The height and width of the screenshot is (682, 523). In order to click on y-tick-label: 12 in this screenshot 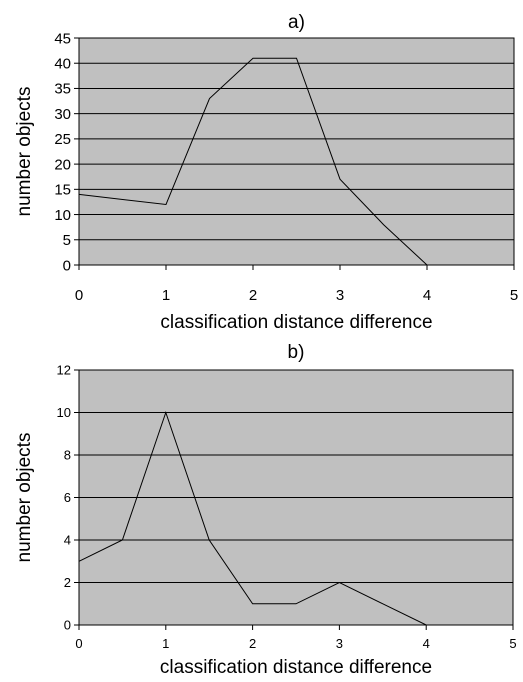, I will do `click(64, 370)`.